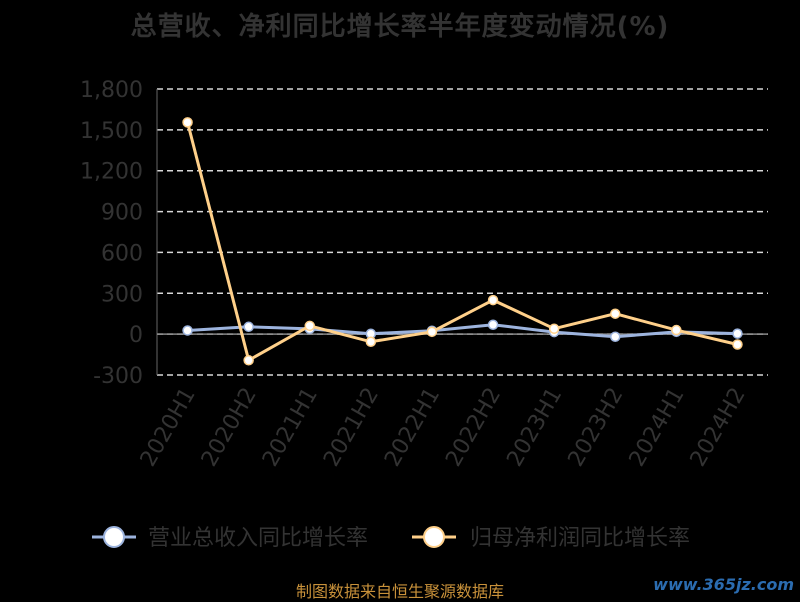 The image size is (800, 602). What do you see at coordinates (580, 538) in the screenshot?
I see `legend-label: 归母净利润同比增长率` at bounding box center [580, 538].